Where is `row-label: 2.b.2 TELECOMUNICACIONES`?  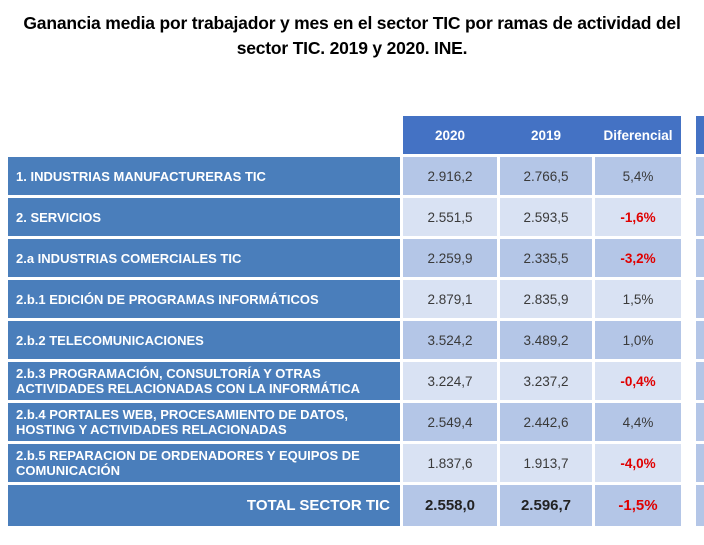 row-label: 2.b.2 TELECOMUNICACIONES is located at coordinates (204, 340).